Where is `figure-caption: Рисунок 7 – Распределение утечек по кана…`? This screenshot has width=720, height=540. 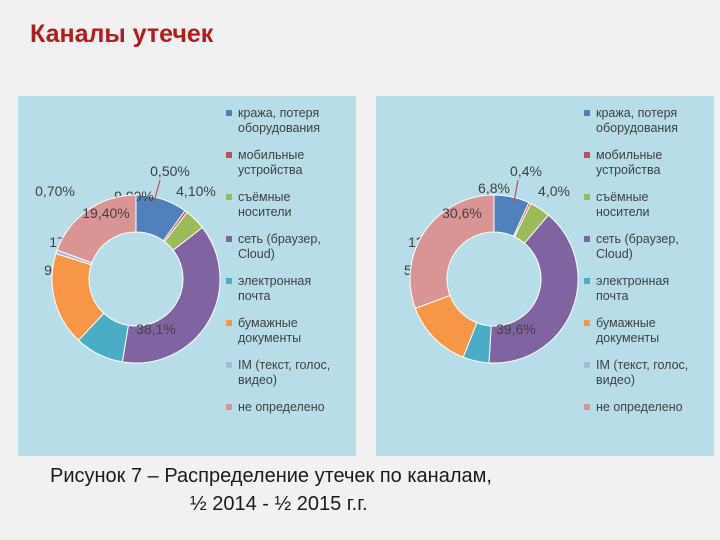 figure-caption: Рисунок 7 – Распределение утечек по кана… is located at coordinates (350, 490).